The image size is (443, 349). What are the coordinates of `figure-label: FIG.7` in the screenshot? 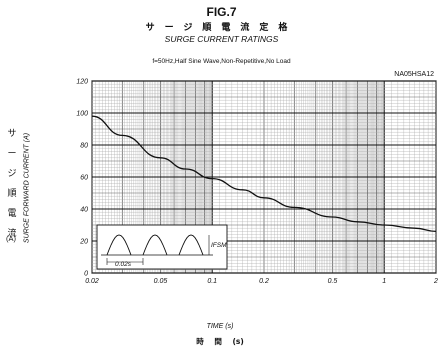 It's located at (221, 12).